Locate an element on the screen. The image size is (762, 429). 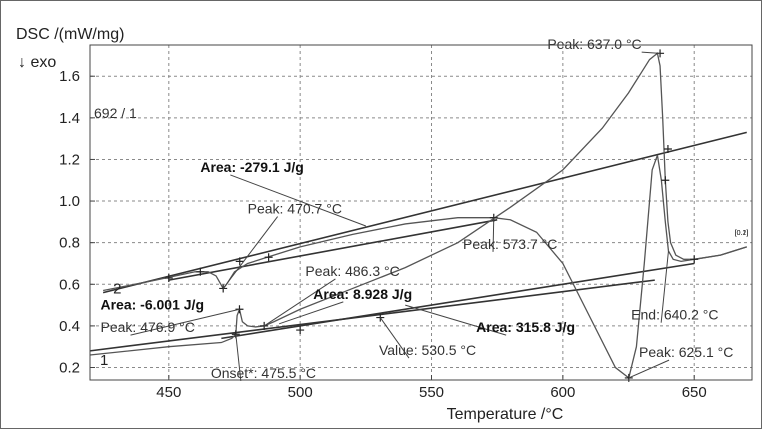
annotation-label: Area: 315.8 J/g is located at coordinates (525, 327).